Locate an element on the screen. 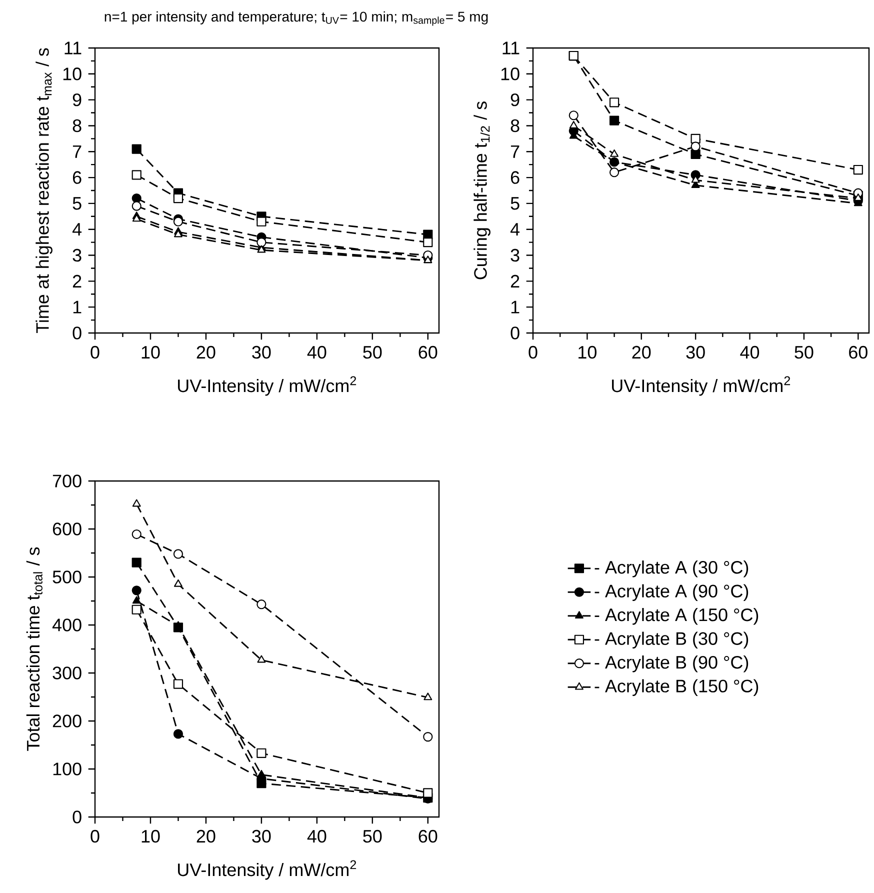 The width and height of the screenshot is (874, 893). y-tick-label: 700 is located at coordinates (67, 481).